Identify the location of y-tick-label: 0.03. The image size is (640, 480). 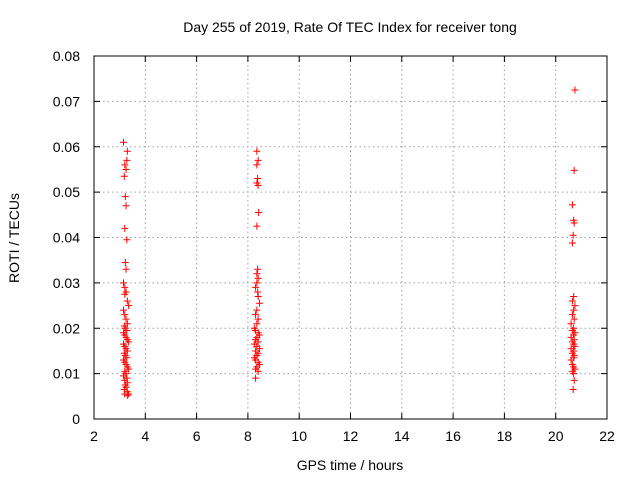
(66, 283).